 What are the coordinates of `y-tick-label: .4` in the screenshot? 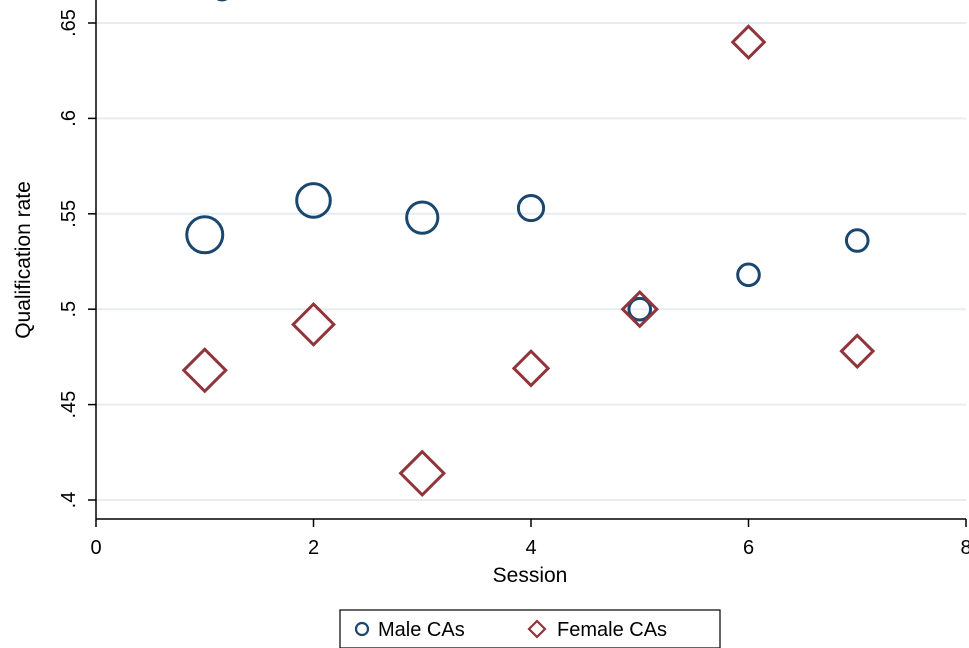 It's located at (69, 500).